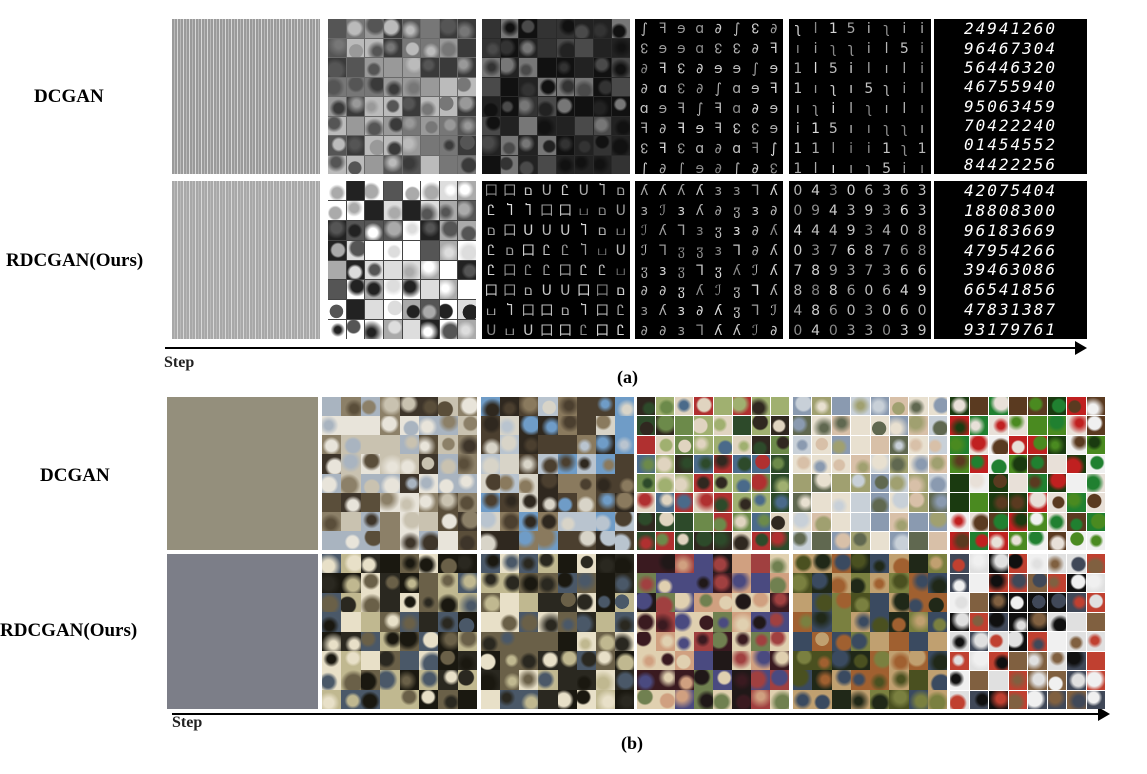 The image size is (1147, 774). I want to click on panel-a-step-axis, so click(626, 348).